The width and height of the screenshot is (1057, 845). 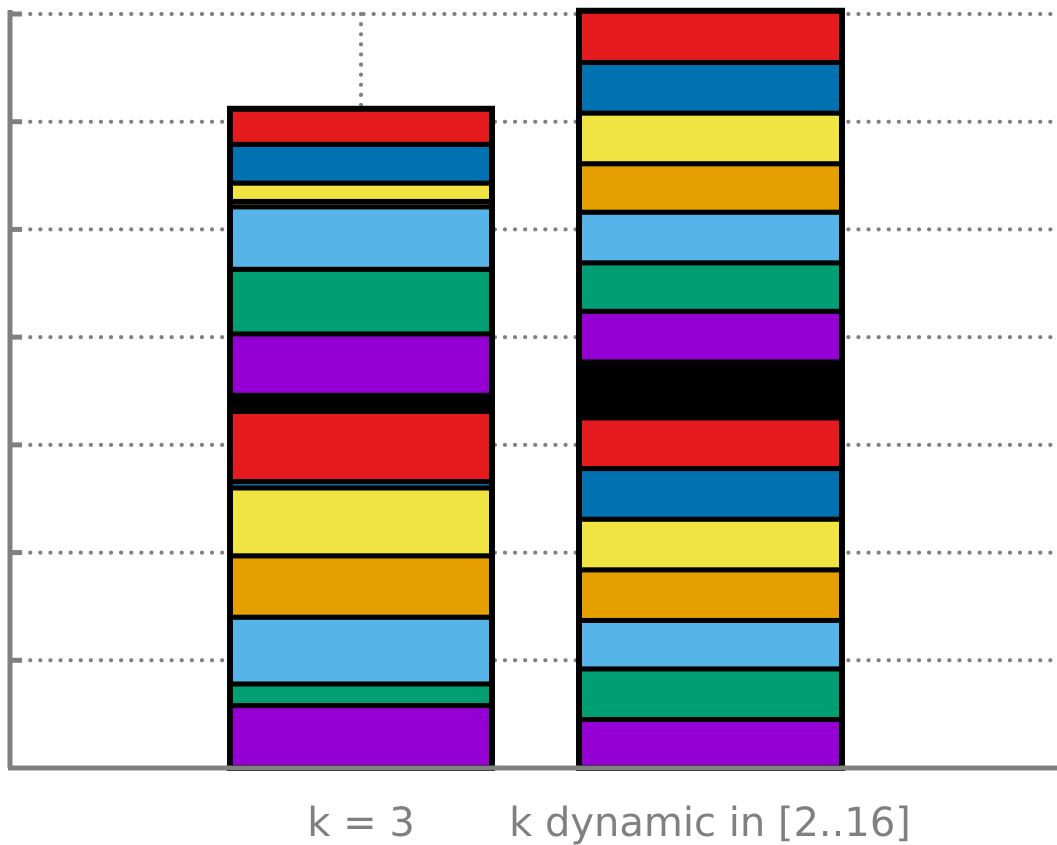 I want to click on x-tick-label-1: k dynamic in [2..16], so click(x=710, y=822).